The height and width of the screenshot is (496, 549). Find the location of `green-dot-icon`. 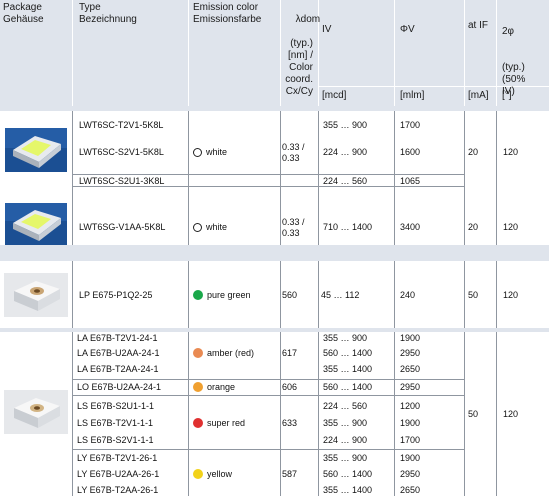

green-dot-icon is located at coordinates (198, 295).